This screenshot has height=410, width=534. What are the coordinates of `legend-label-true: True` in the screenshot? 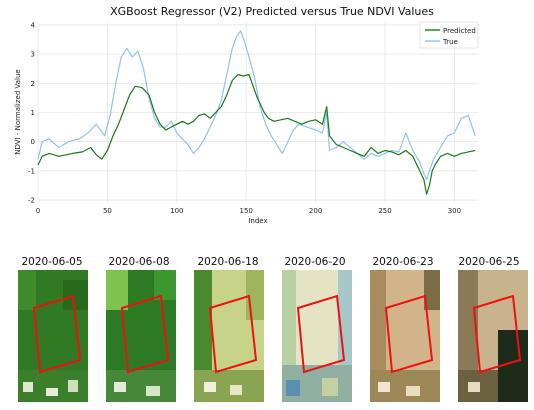 It's located at (450, 42).